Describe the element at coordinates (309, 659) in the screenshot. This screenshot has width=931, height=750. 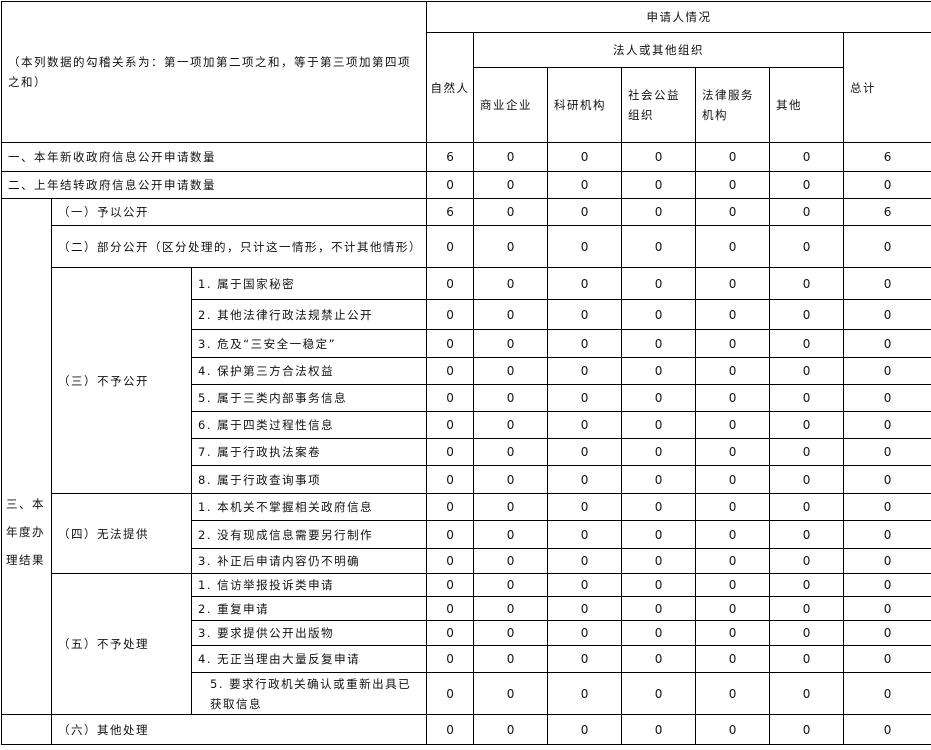
I see `item-label: 4. 无正当理由大量反复申请` at that location.